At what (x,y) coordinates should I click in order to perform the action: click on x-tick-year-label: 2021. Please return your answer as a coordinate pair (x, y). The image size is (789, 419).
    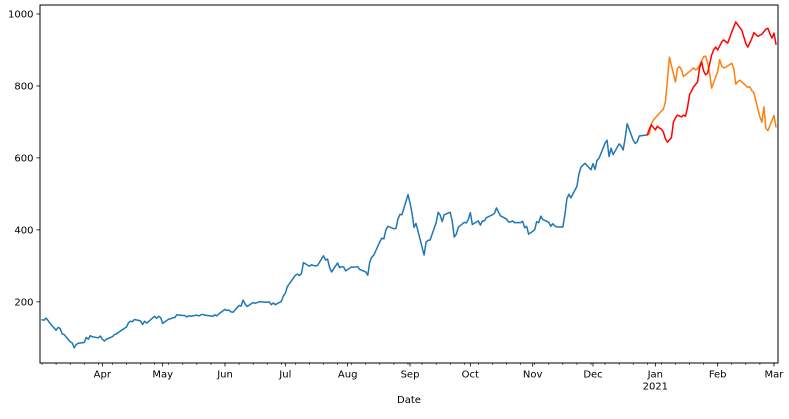
    Looking at the image, I should click on (655, 387).